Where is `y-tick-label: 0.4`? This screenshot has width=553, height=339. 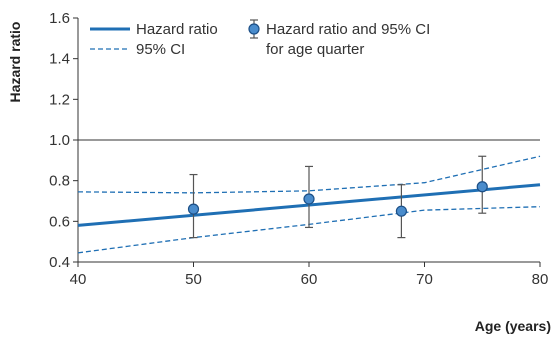
y-tick-label: 0.4 is located at coordinates (59, 262).